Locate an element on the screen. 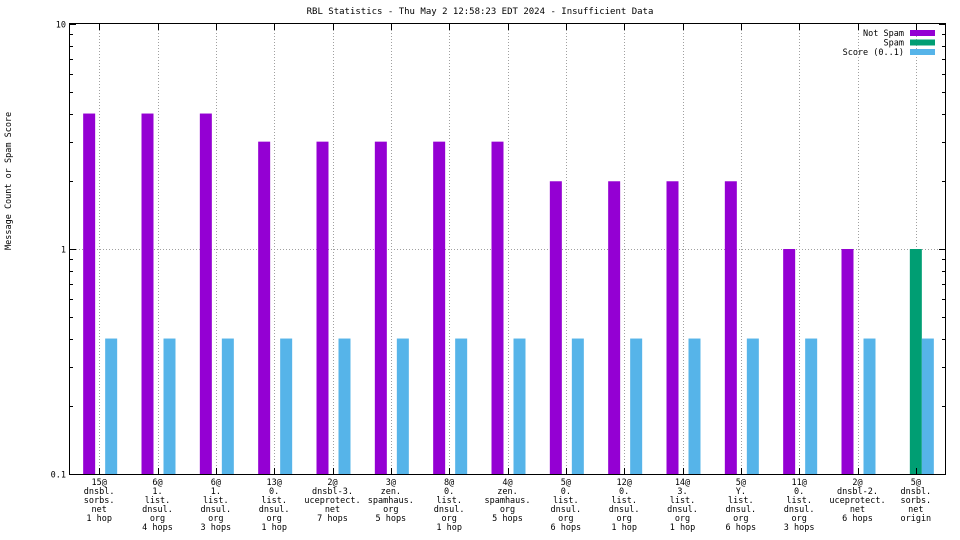 The height and width of the screenshot is (540, 960). x-tick-label-13: 2@ dnsbl-2. uceprotect. net 6 hops is located at coordinates (857, 501).